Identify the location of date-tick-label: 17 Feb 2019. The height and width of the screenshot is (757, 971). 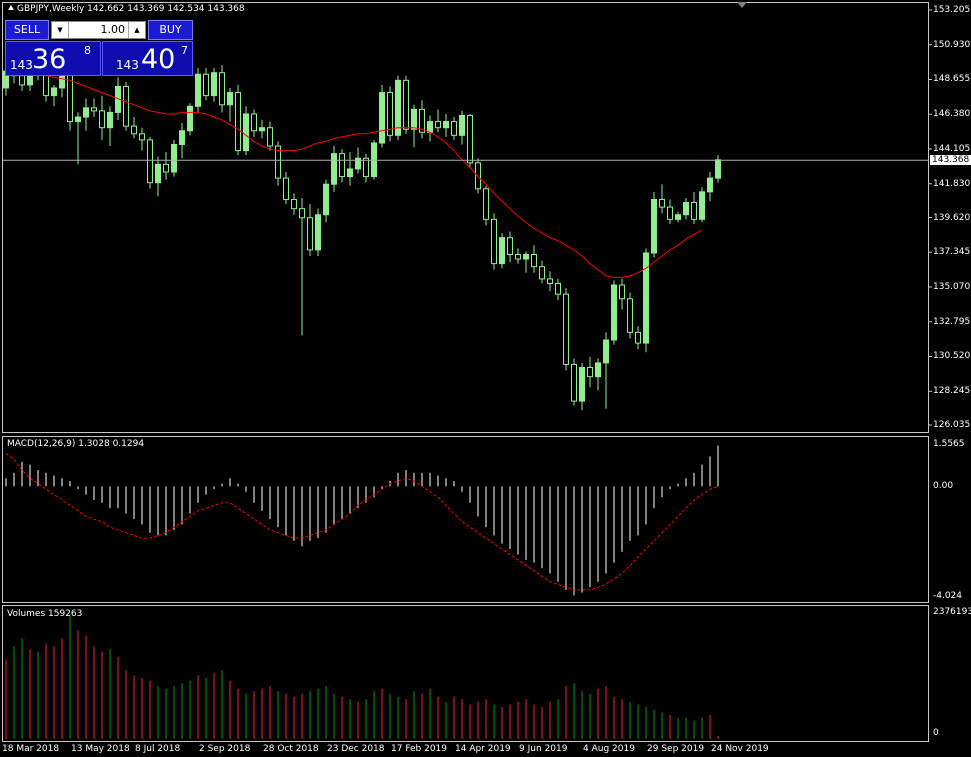
(419, 749).